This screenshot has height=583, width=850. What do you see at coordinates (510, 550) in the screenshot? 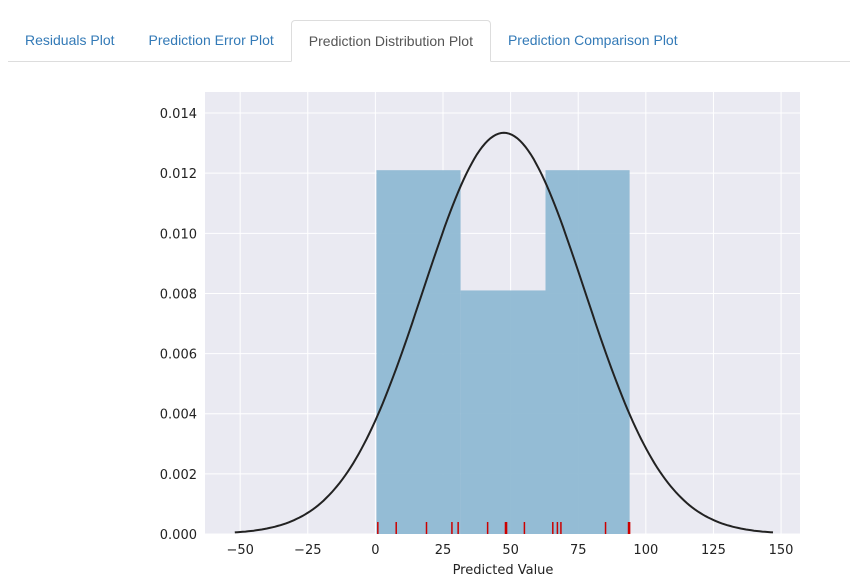
I see `x-tick-label: 50` at bounding box center [510, 550].